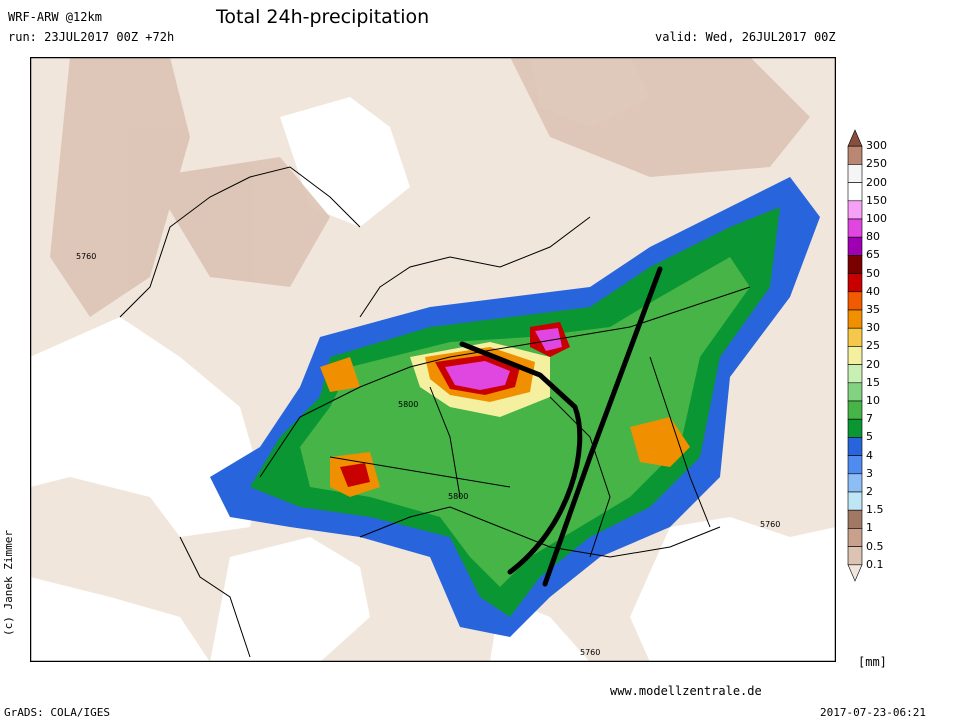 The width and height of the screenshot is (960, 720). Describe the element at coordinates (873, 309) in the screenshot. I see `colorbar-level-label: 35` at that location.